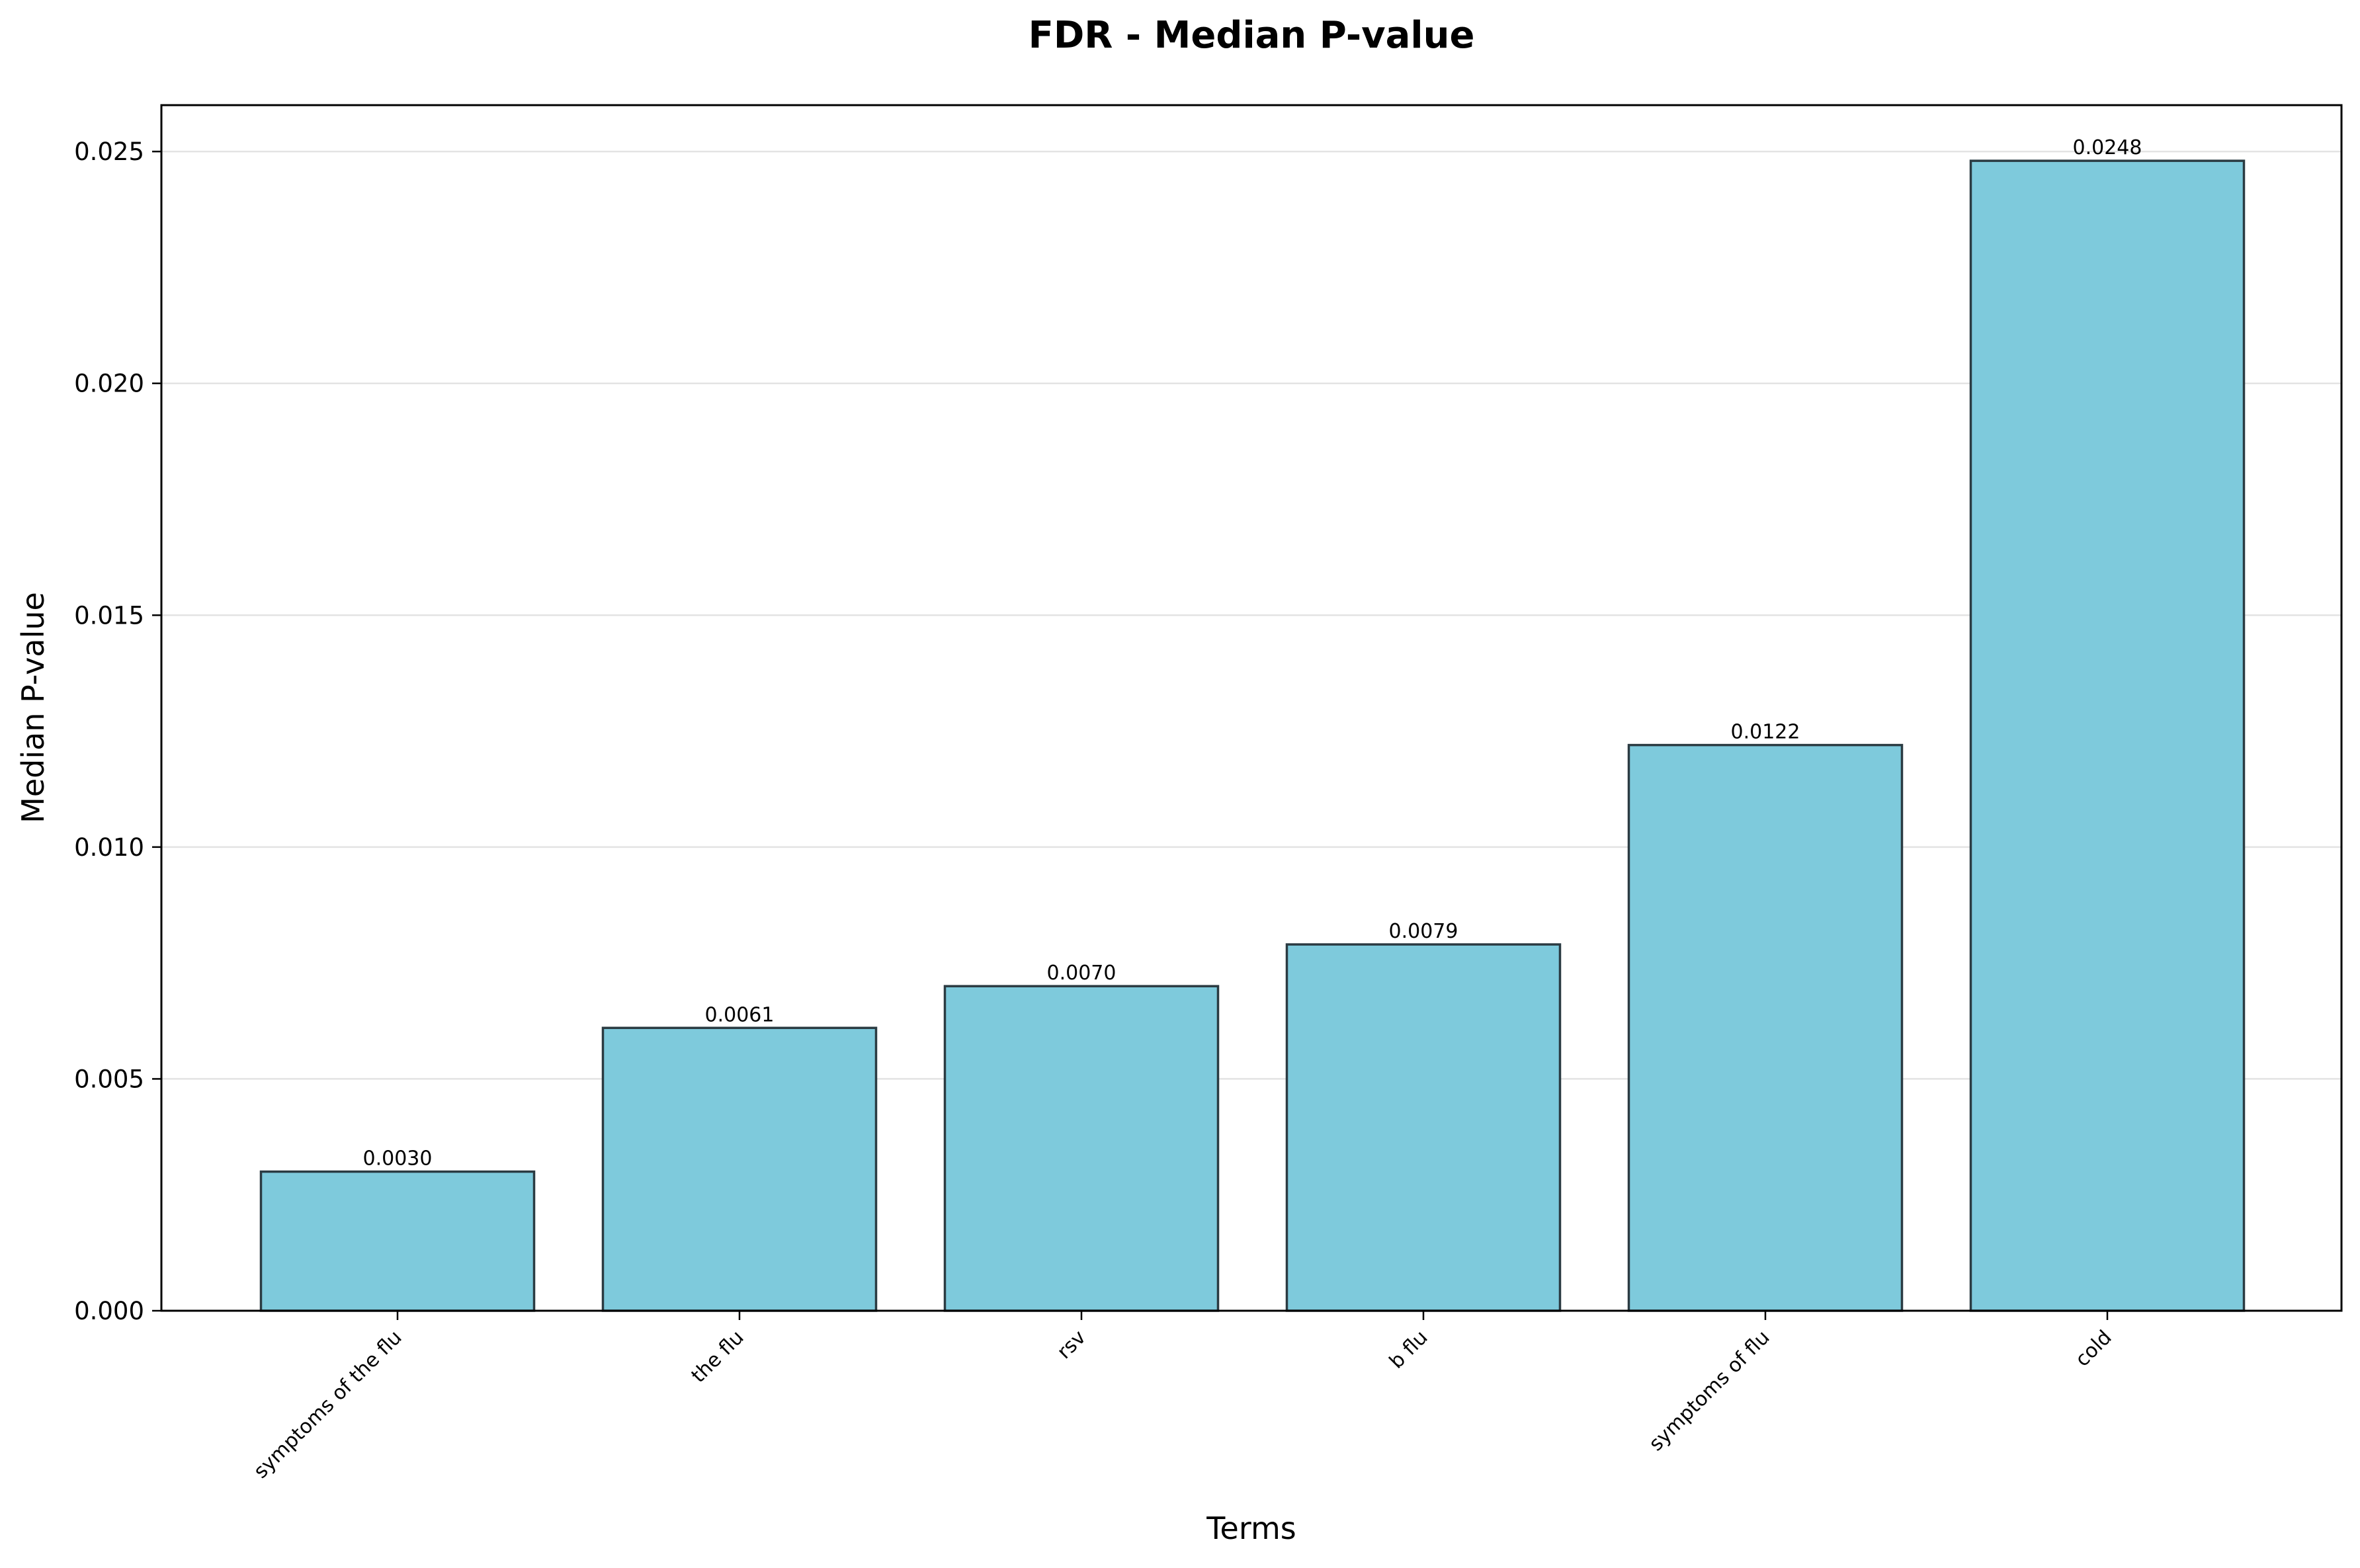 The width and height of the screenshot is (2360, 1568). What do you see at coordinates (2107, 147) in the screenshot?
I see `bar-value-label: 0.0248` at bounding box center [2107, 147].